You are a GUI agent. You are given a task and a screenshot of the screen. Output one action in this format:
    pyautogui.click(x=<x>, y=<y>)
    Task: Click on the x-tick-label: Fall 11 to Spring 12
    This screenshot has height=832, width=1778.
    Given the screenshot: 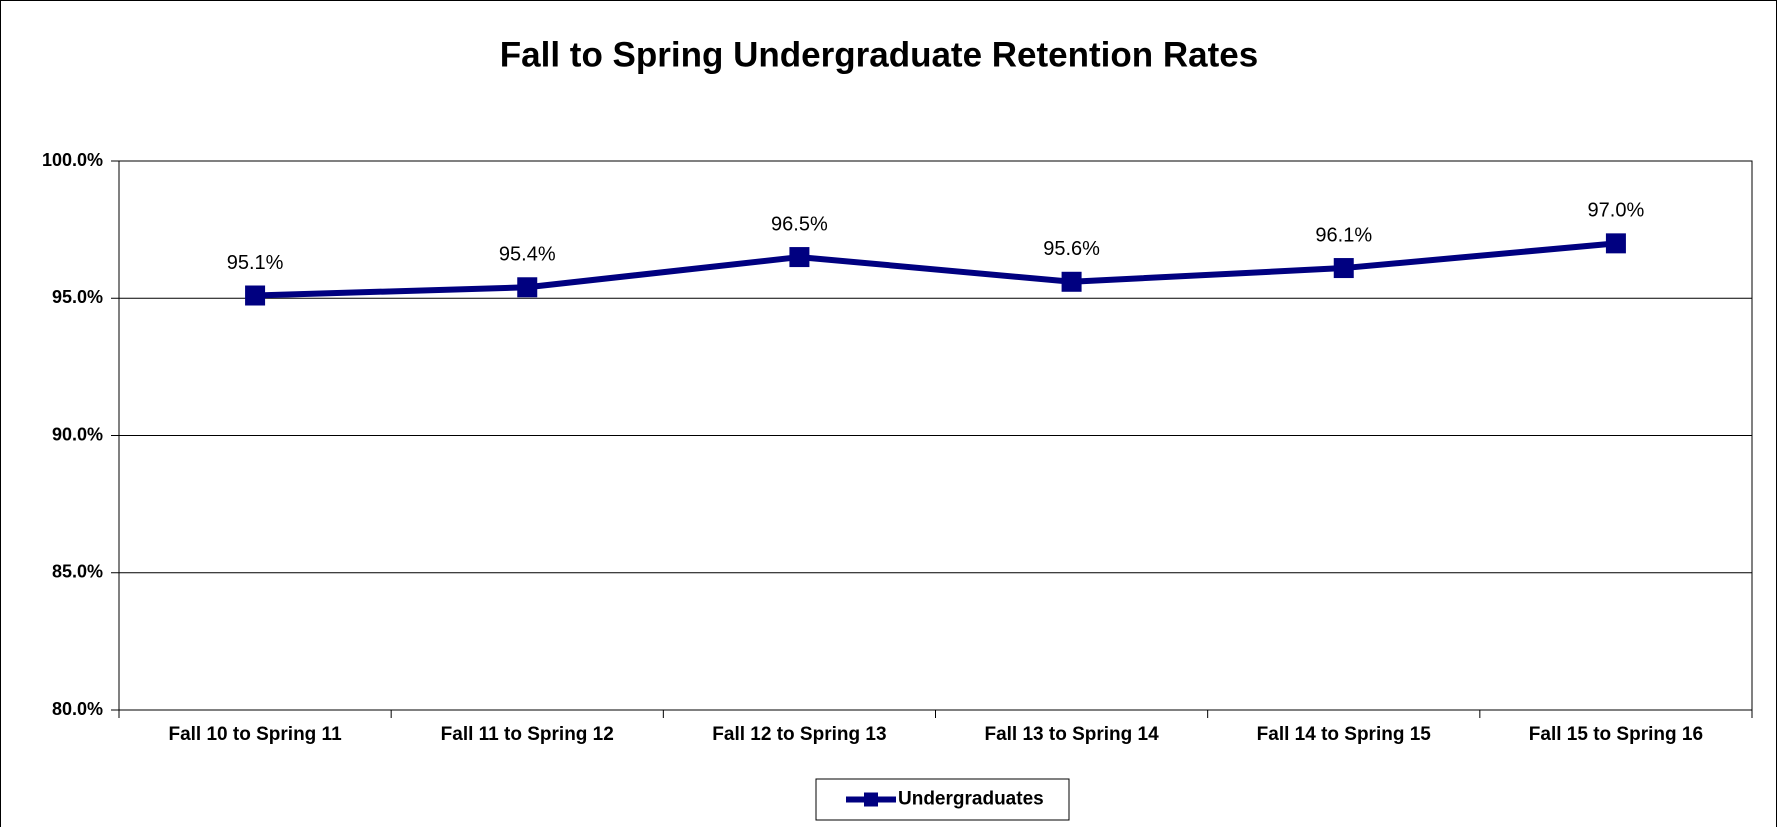 What is the action you would take?
    pyautogui.click(x=527, y=734)
    